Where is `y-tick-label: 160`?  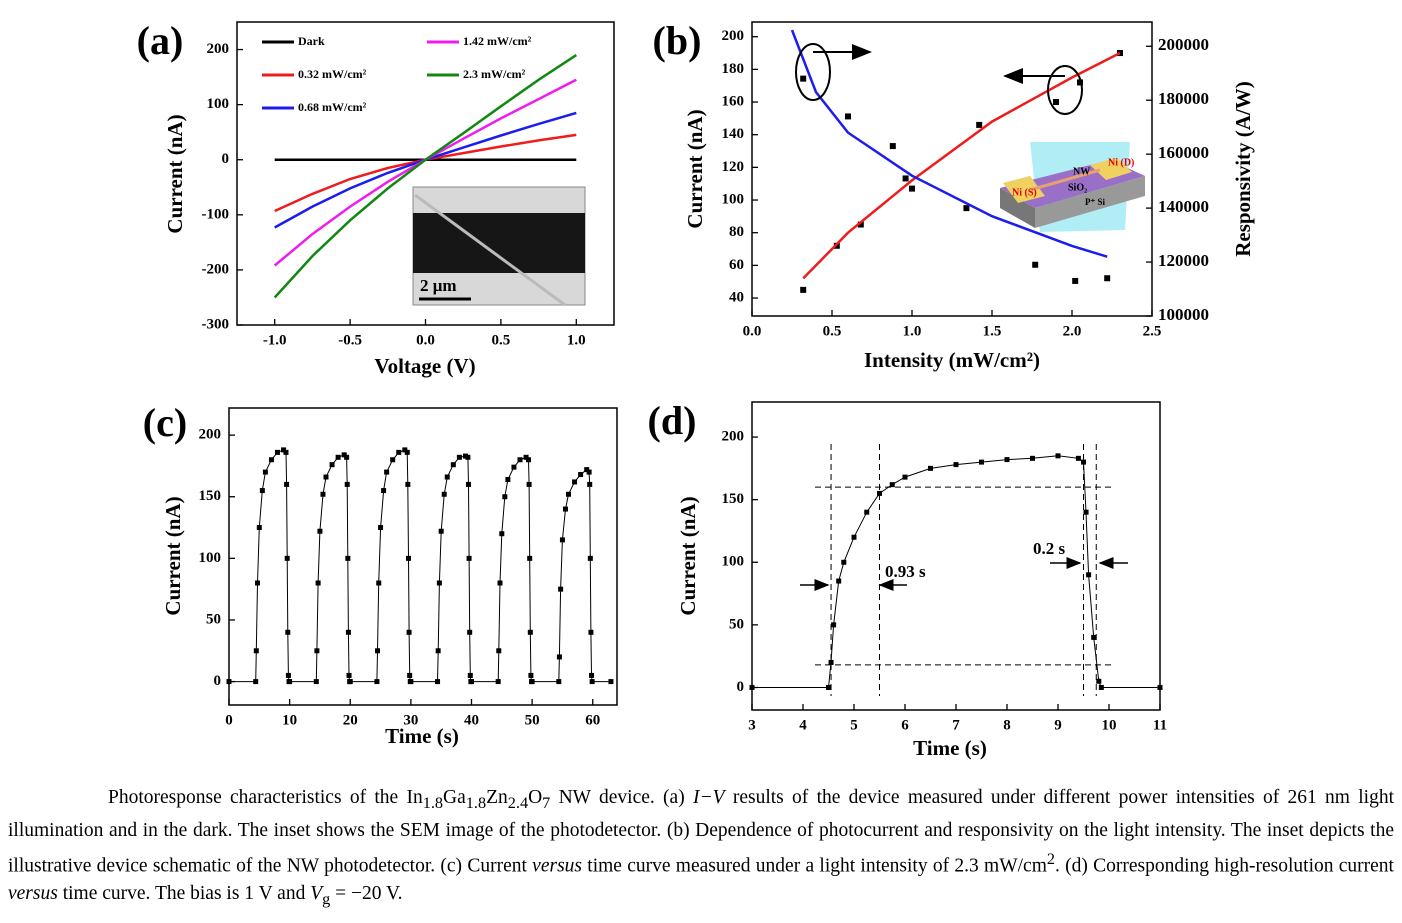
y-tick-label: 160 is located at coordinates (733, 101).